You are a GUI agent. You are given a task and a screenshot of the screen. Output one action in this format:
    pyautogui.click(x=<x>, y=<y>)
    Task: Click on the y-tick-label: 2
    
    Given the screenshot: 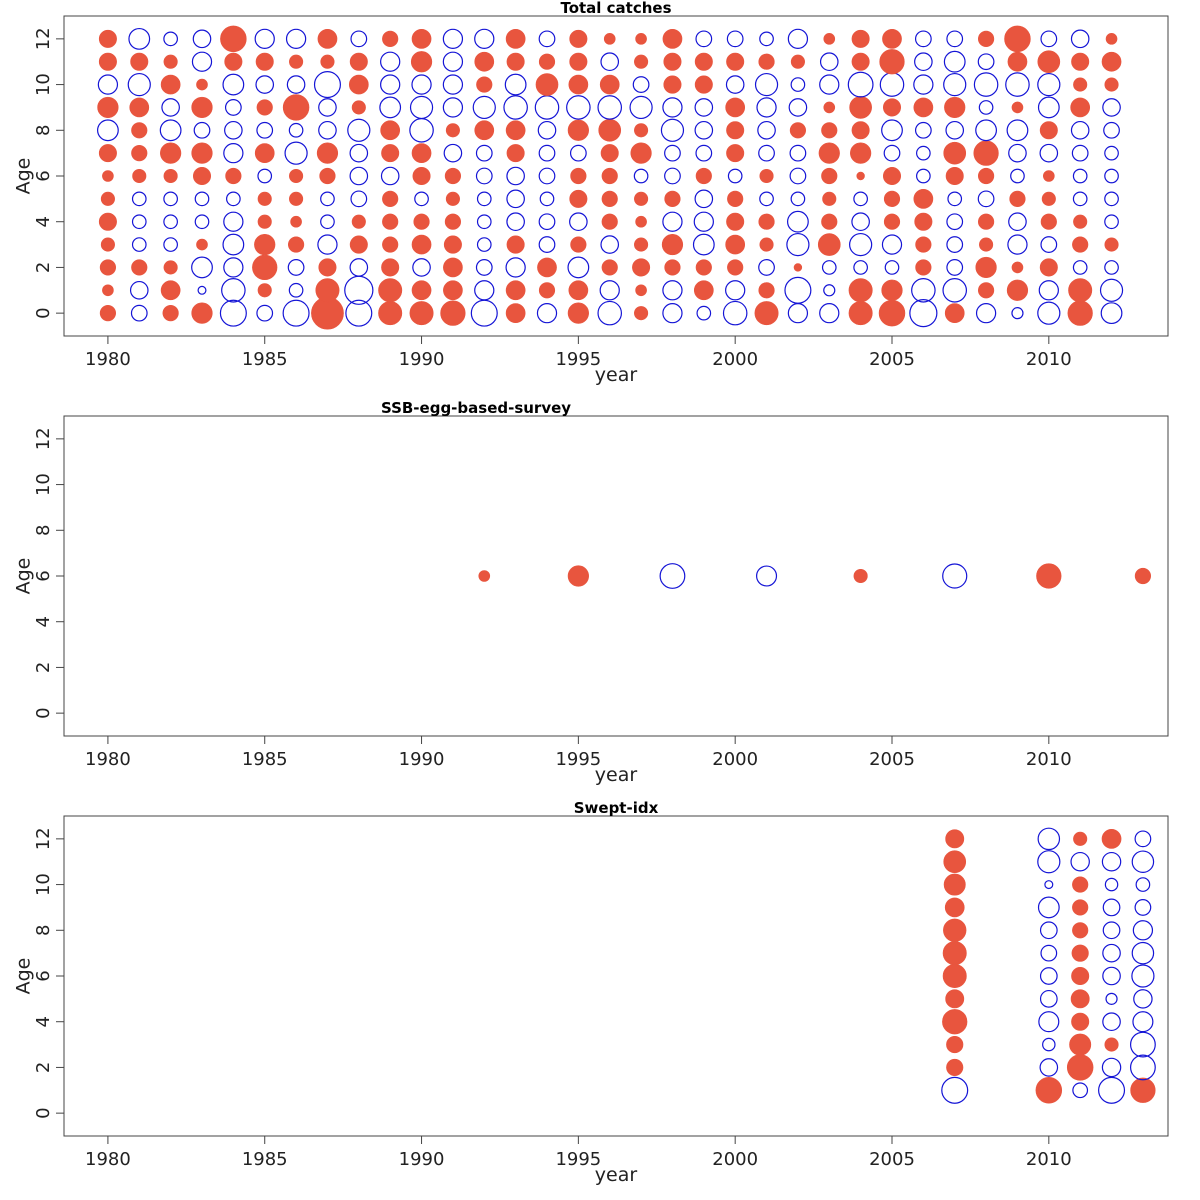 What is the action you would take?
    pyautogui.click(x=43, y=1067)
    